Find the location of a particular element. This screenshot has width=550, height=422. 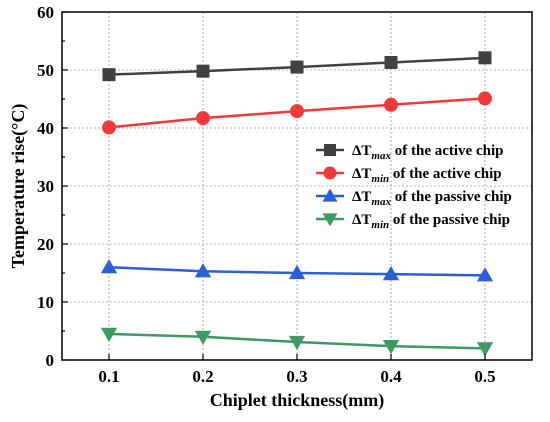

x-axis-title: Chiplet thickness(mm) is located at coordinates (297, 400).